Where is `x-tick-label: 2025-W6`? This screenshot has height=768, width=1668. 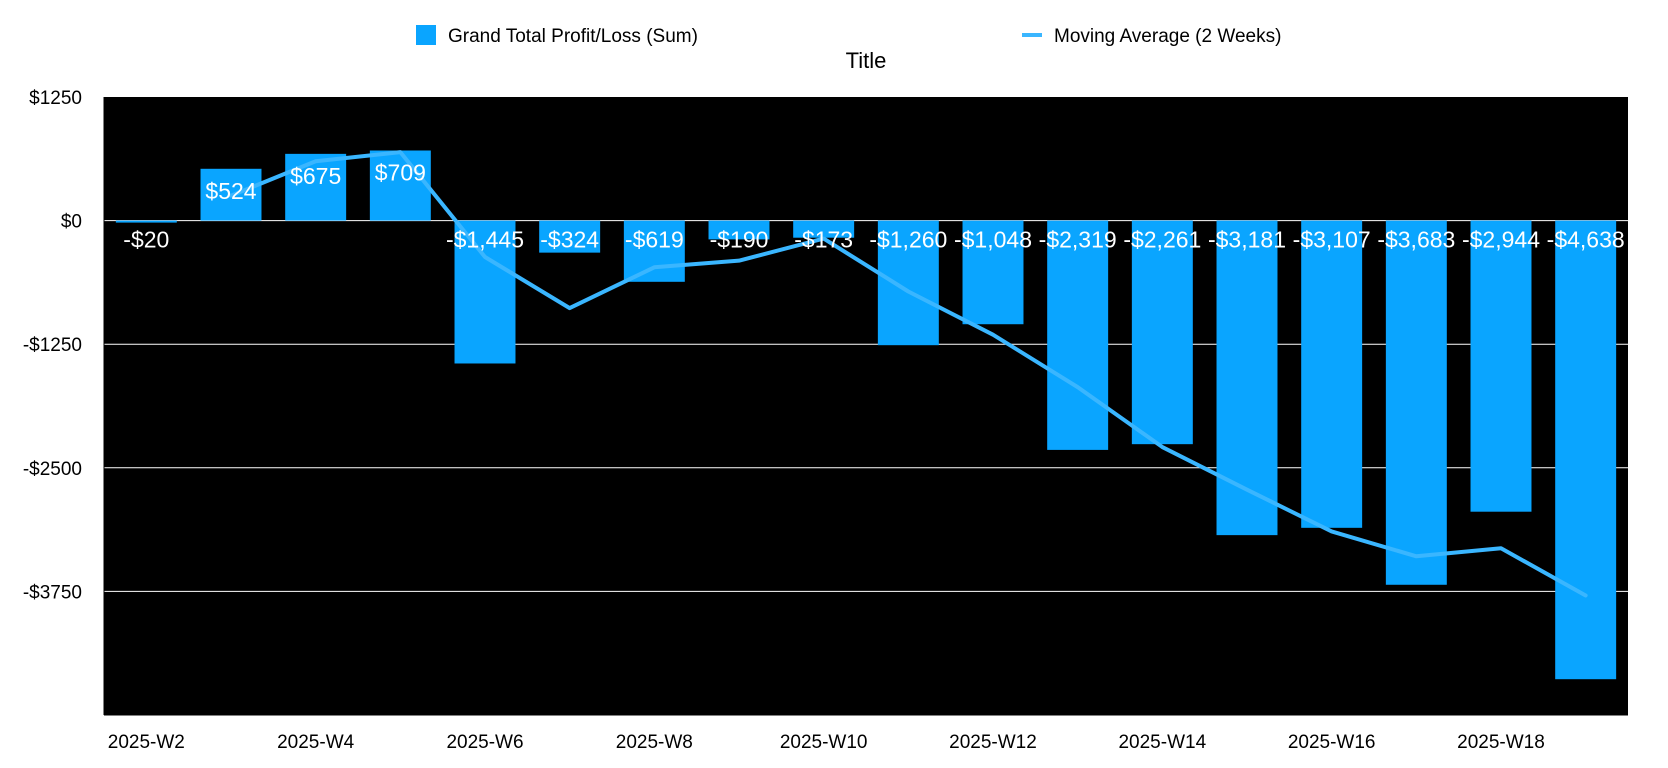
x-tick-label: 2025-W6 is located at coordinates (484, 742).